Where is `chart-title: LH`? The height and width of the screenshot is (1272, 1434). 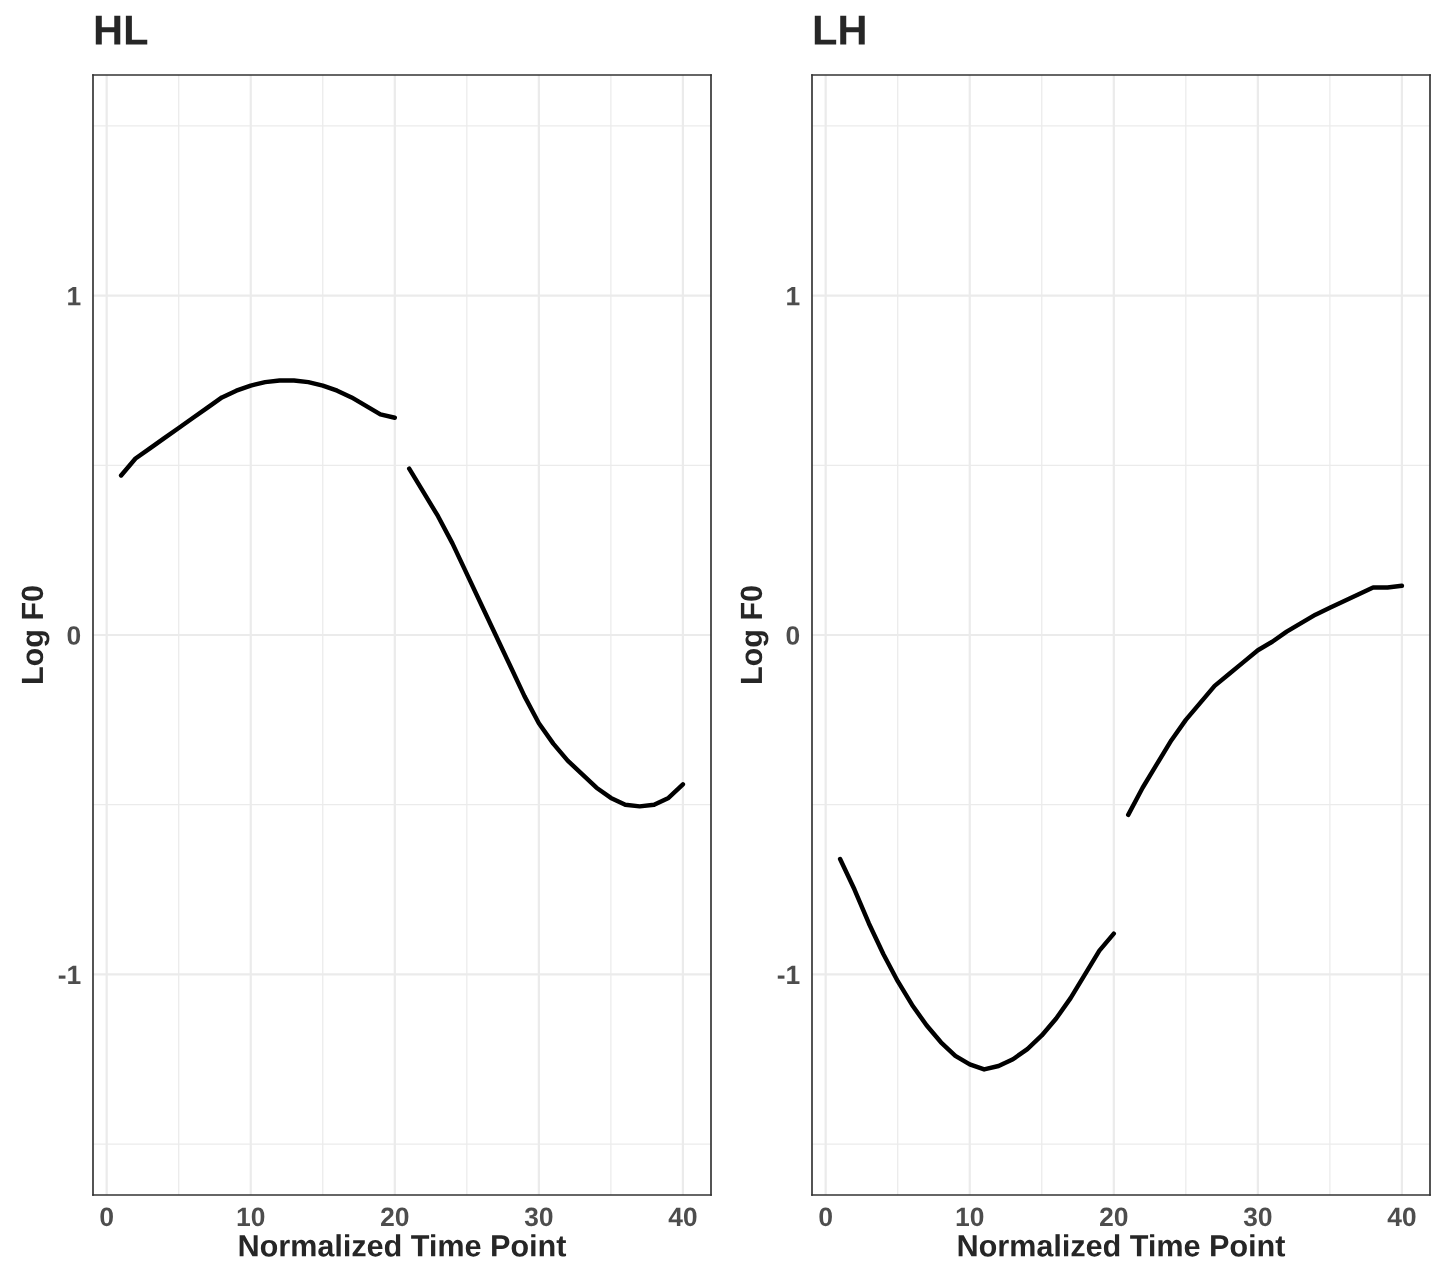 chart-title: LH is located at coordinates (839, 30).